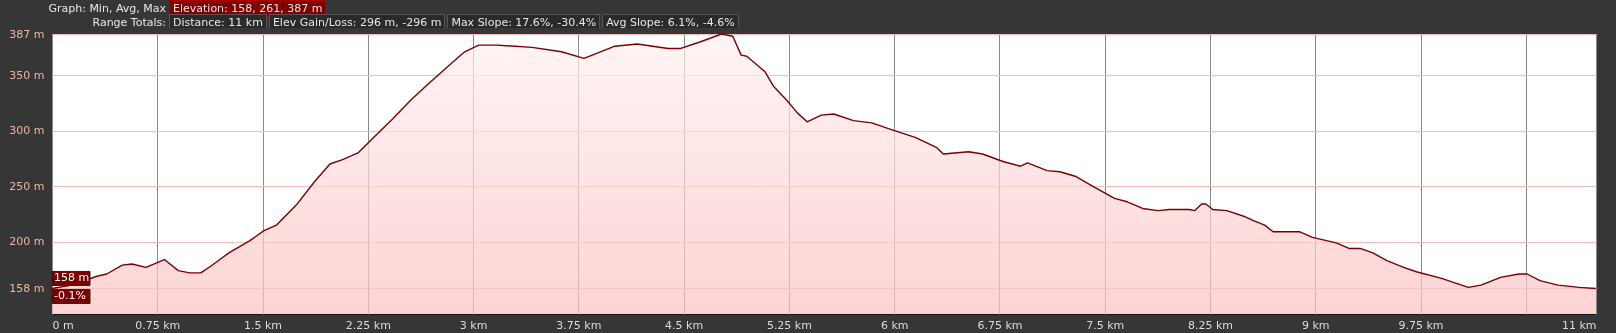  Describe the element at coordinates (27, 288) in the screenshot. I see `y-tick-label: 158 m` at that location.